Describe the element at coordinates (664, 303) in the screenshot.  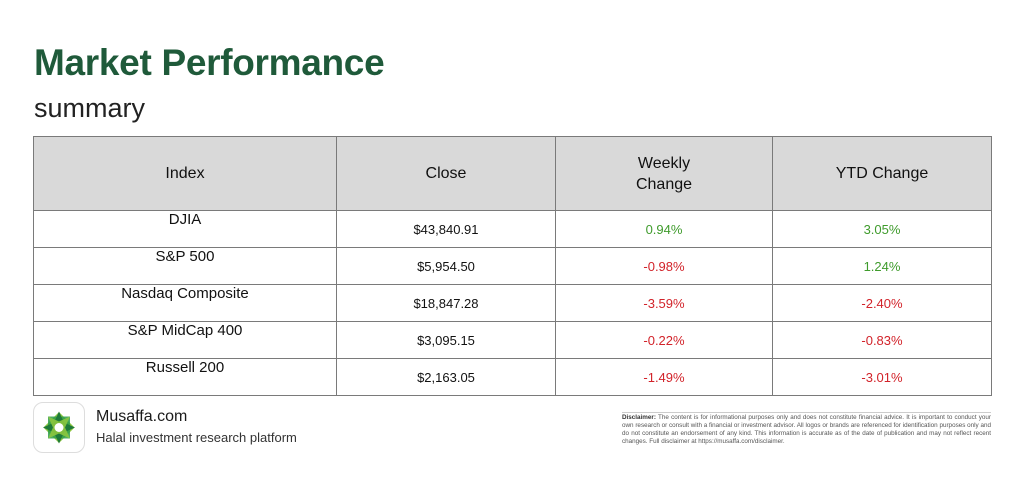
I see `cell-weekly-change: -3.59%` at that location.